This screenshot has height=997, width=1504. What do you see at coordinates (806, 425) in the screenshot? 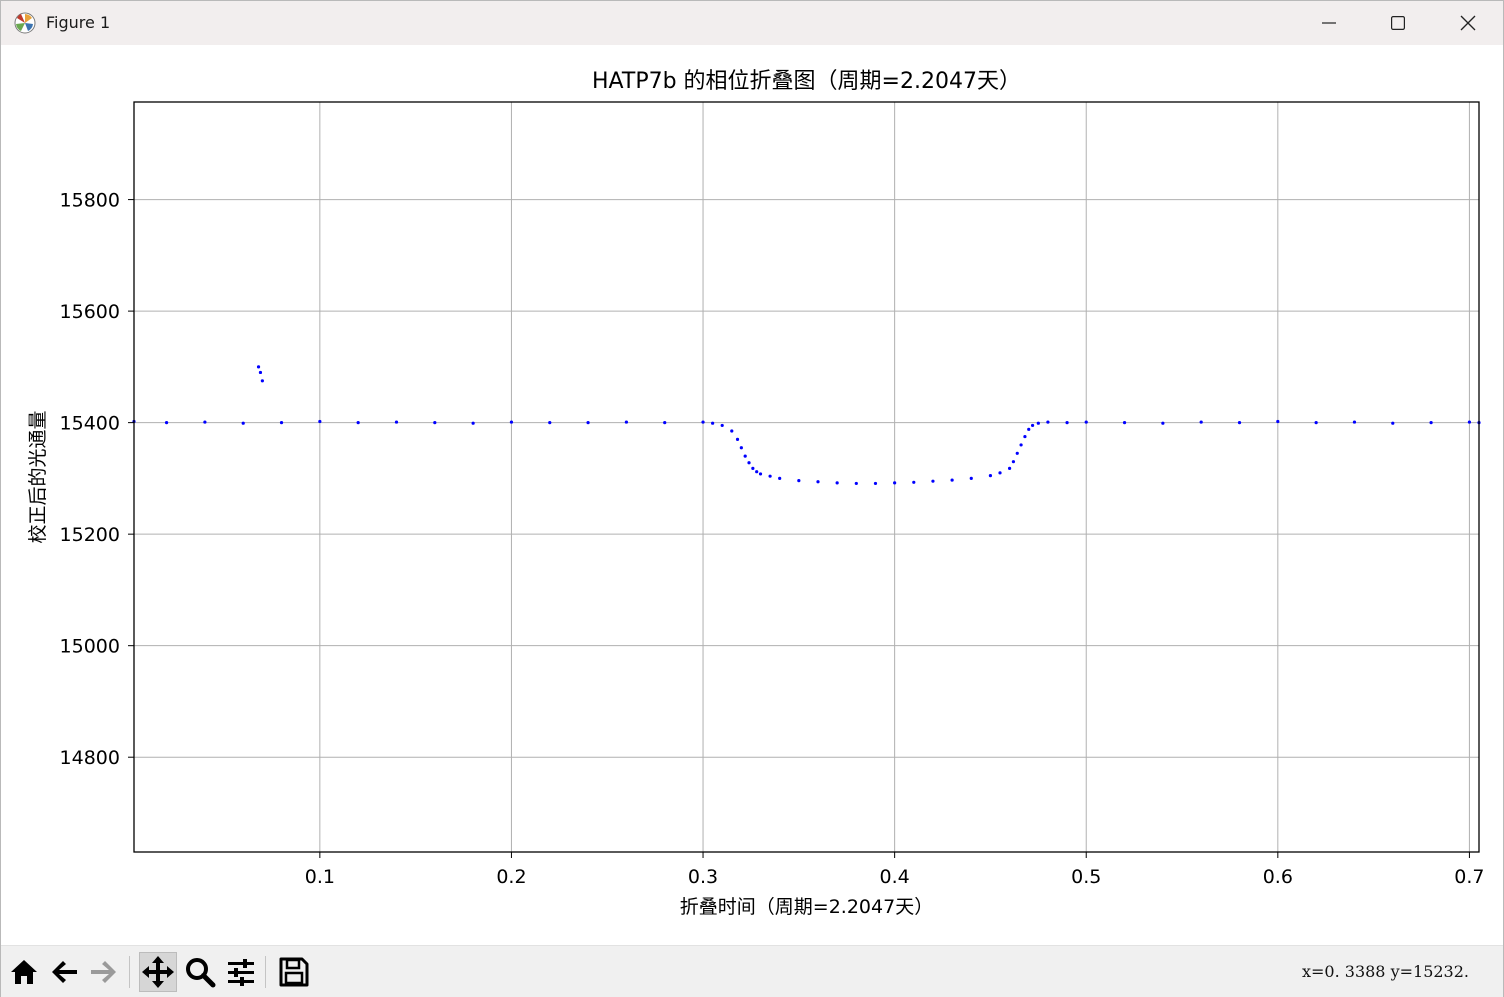
I see `data-points` at bounding box center [806, 425].